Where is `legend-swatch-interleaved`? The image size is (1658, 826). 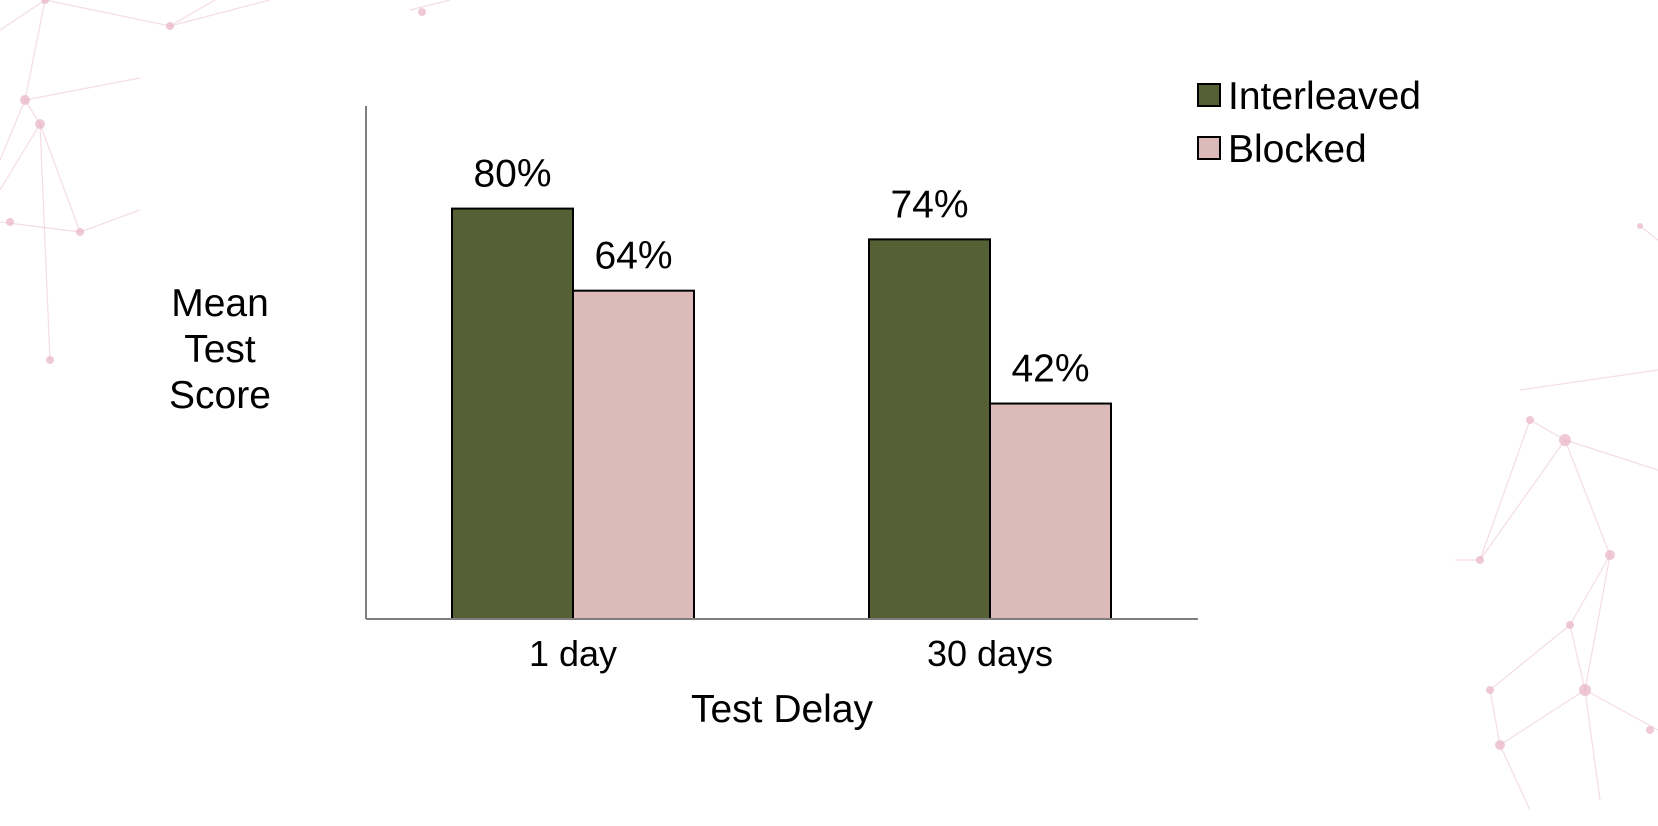
legend-swatch-interleaved is located at coordinates (1209, 95).